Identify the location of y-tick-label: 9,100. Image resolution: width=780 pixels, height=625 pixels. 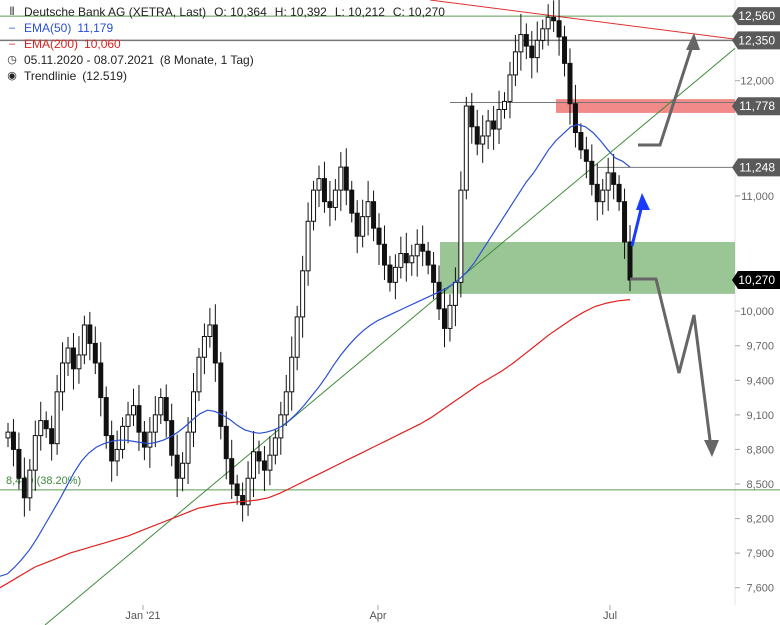
(760, 416).